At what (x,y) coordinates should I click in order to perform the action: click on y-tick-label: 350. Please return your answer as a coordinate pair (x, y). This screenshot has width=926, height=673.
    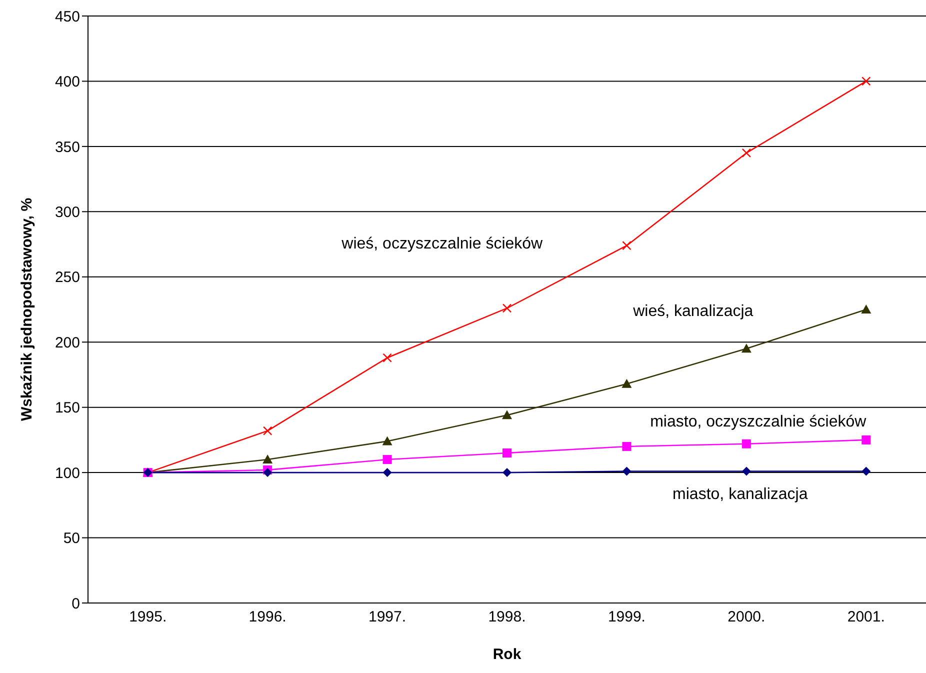
    Looking at the image, I should click on (67, 147).